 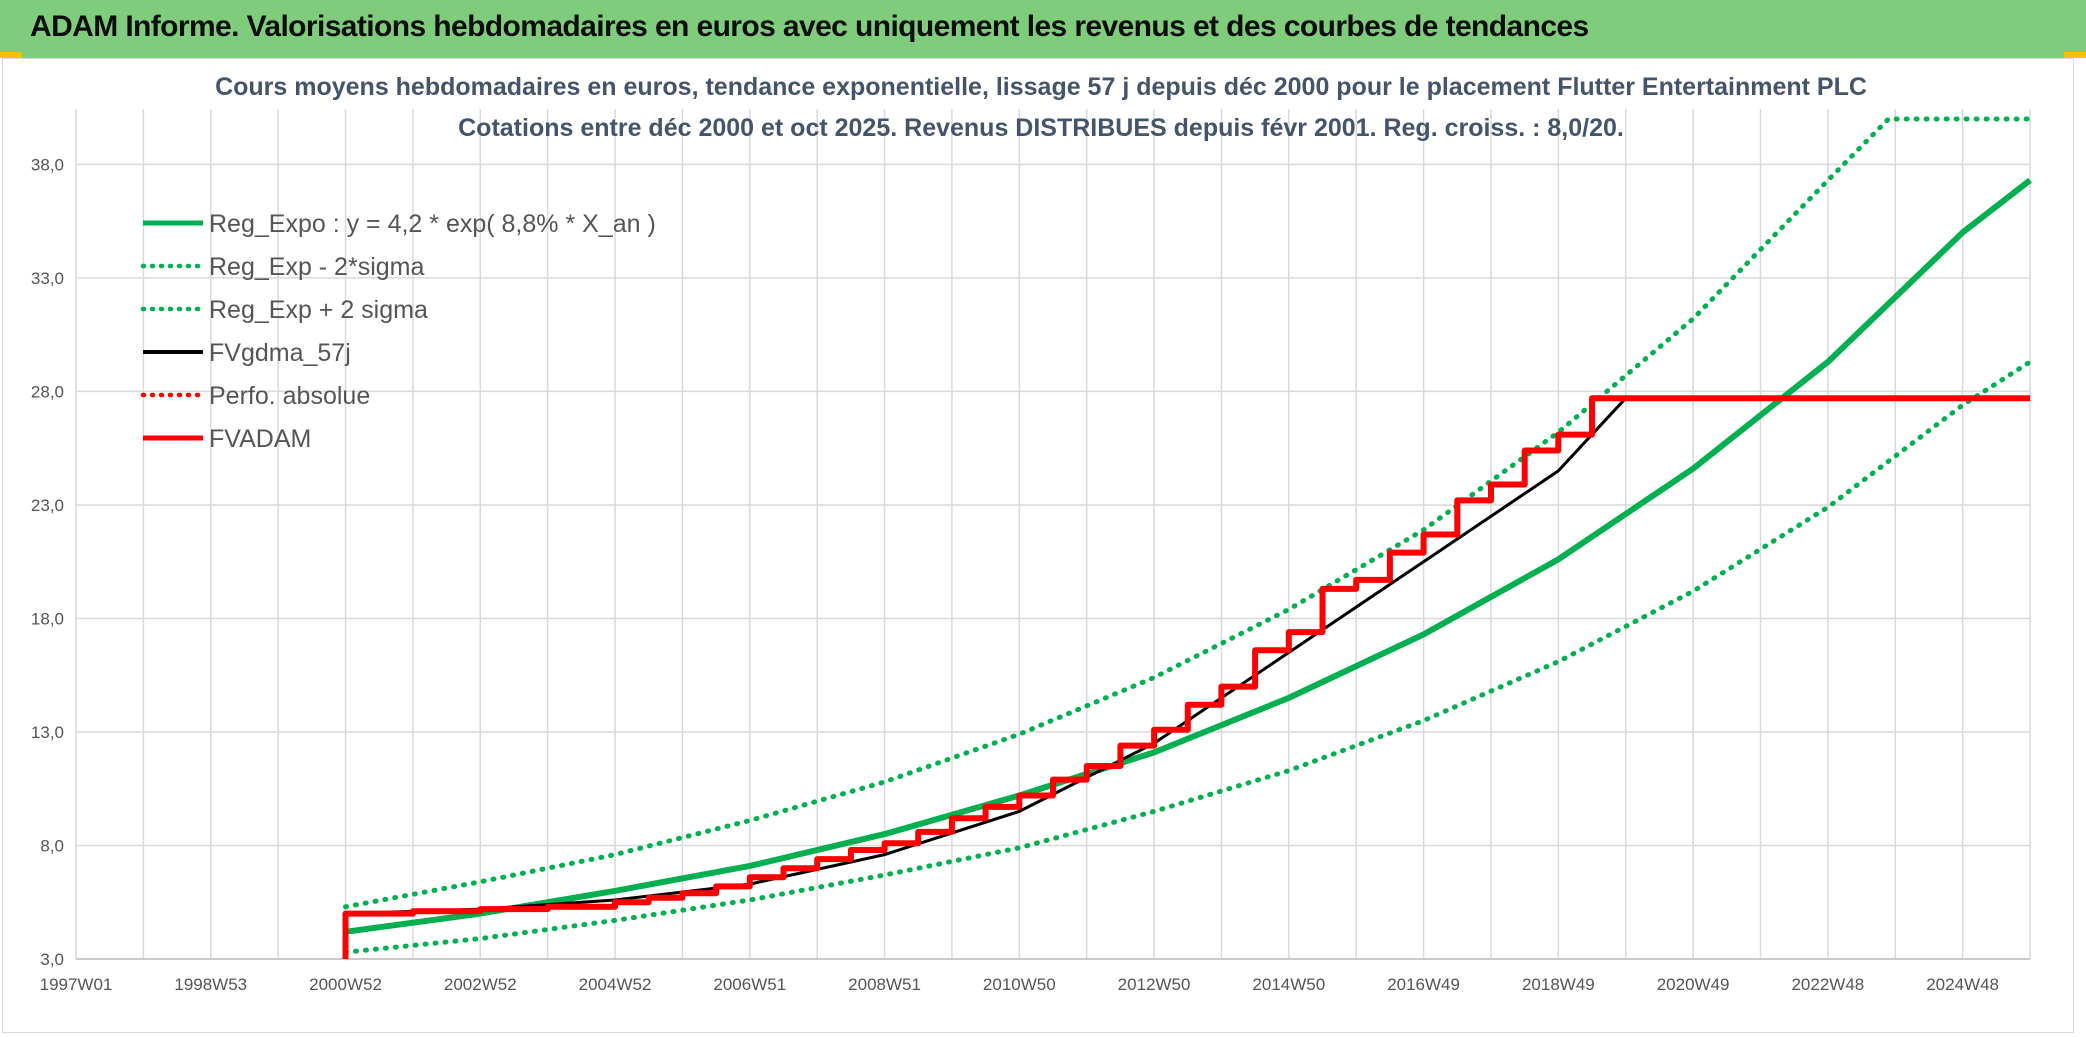 I want to click on legend-label: Reg_Exp + 2 sigma, so click(x=318, y=310).